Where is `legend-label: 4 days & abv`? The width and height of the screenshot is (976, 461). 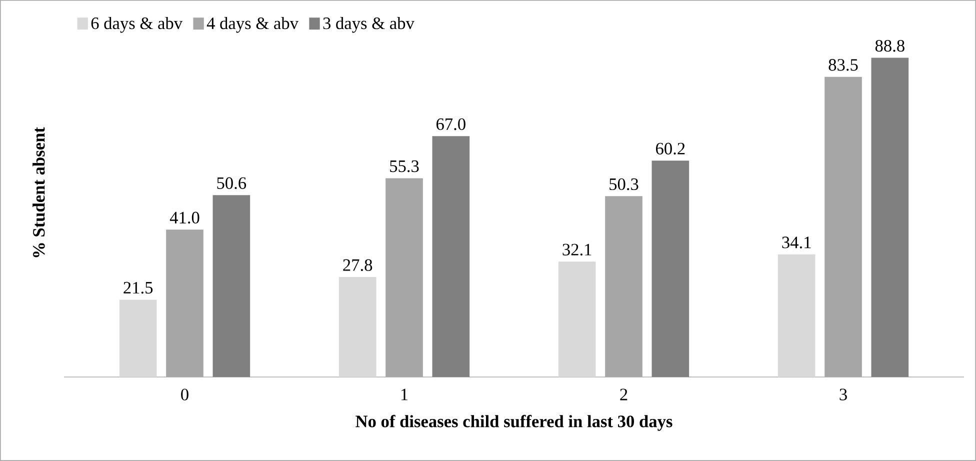
legend-label: 4 days & abv is located at coordinates (252, 24).